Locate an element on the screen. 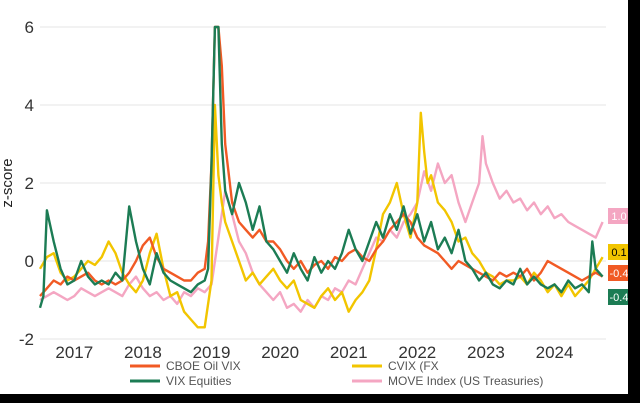  y-axis-tick-labels: -2 0 2 4 6 is located at coordinates (26, 183).